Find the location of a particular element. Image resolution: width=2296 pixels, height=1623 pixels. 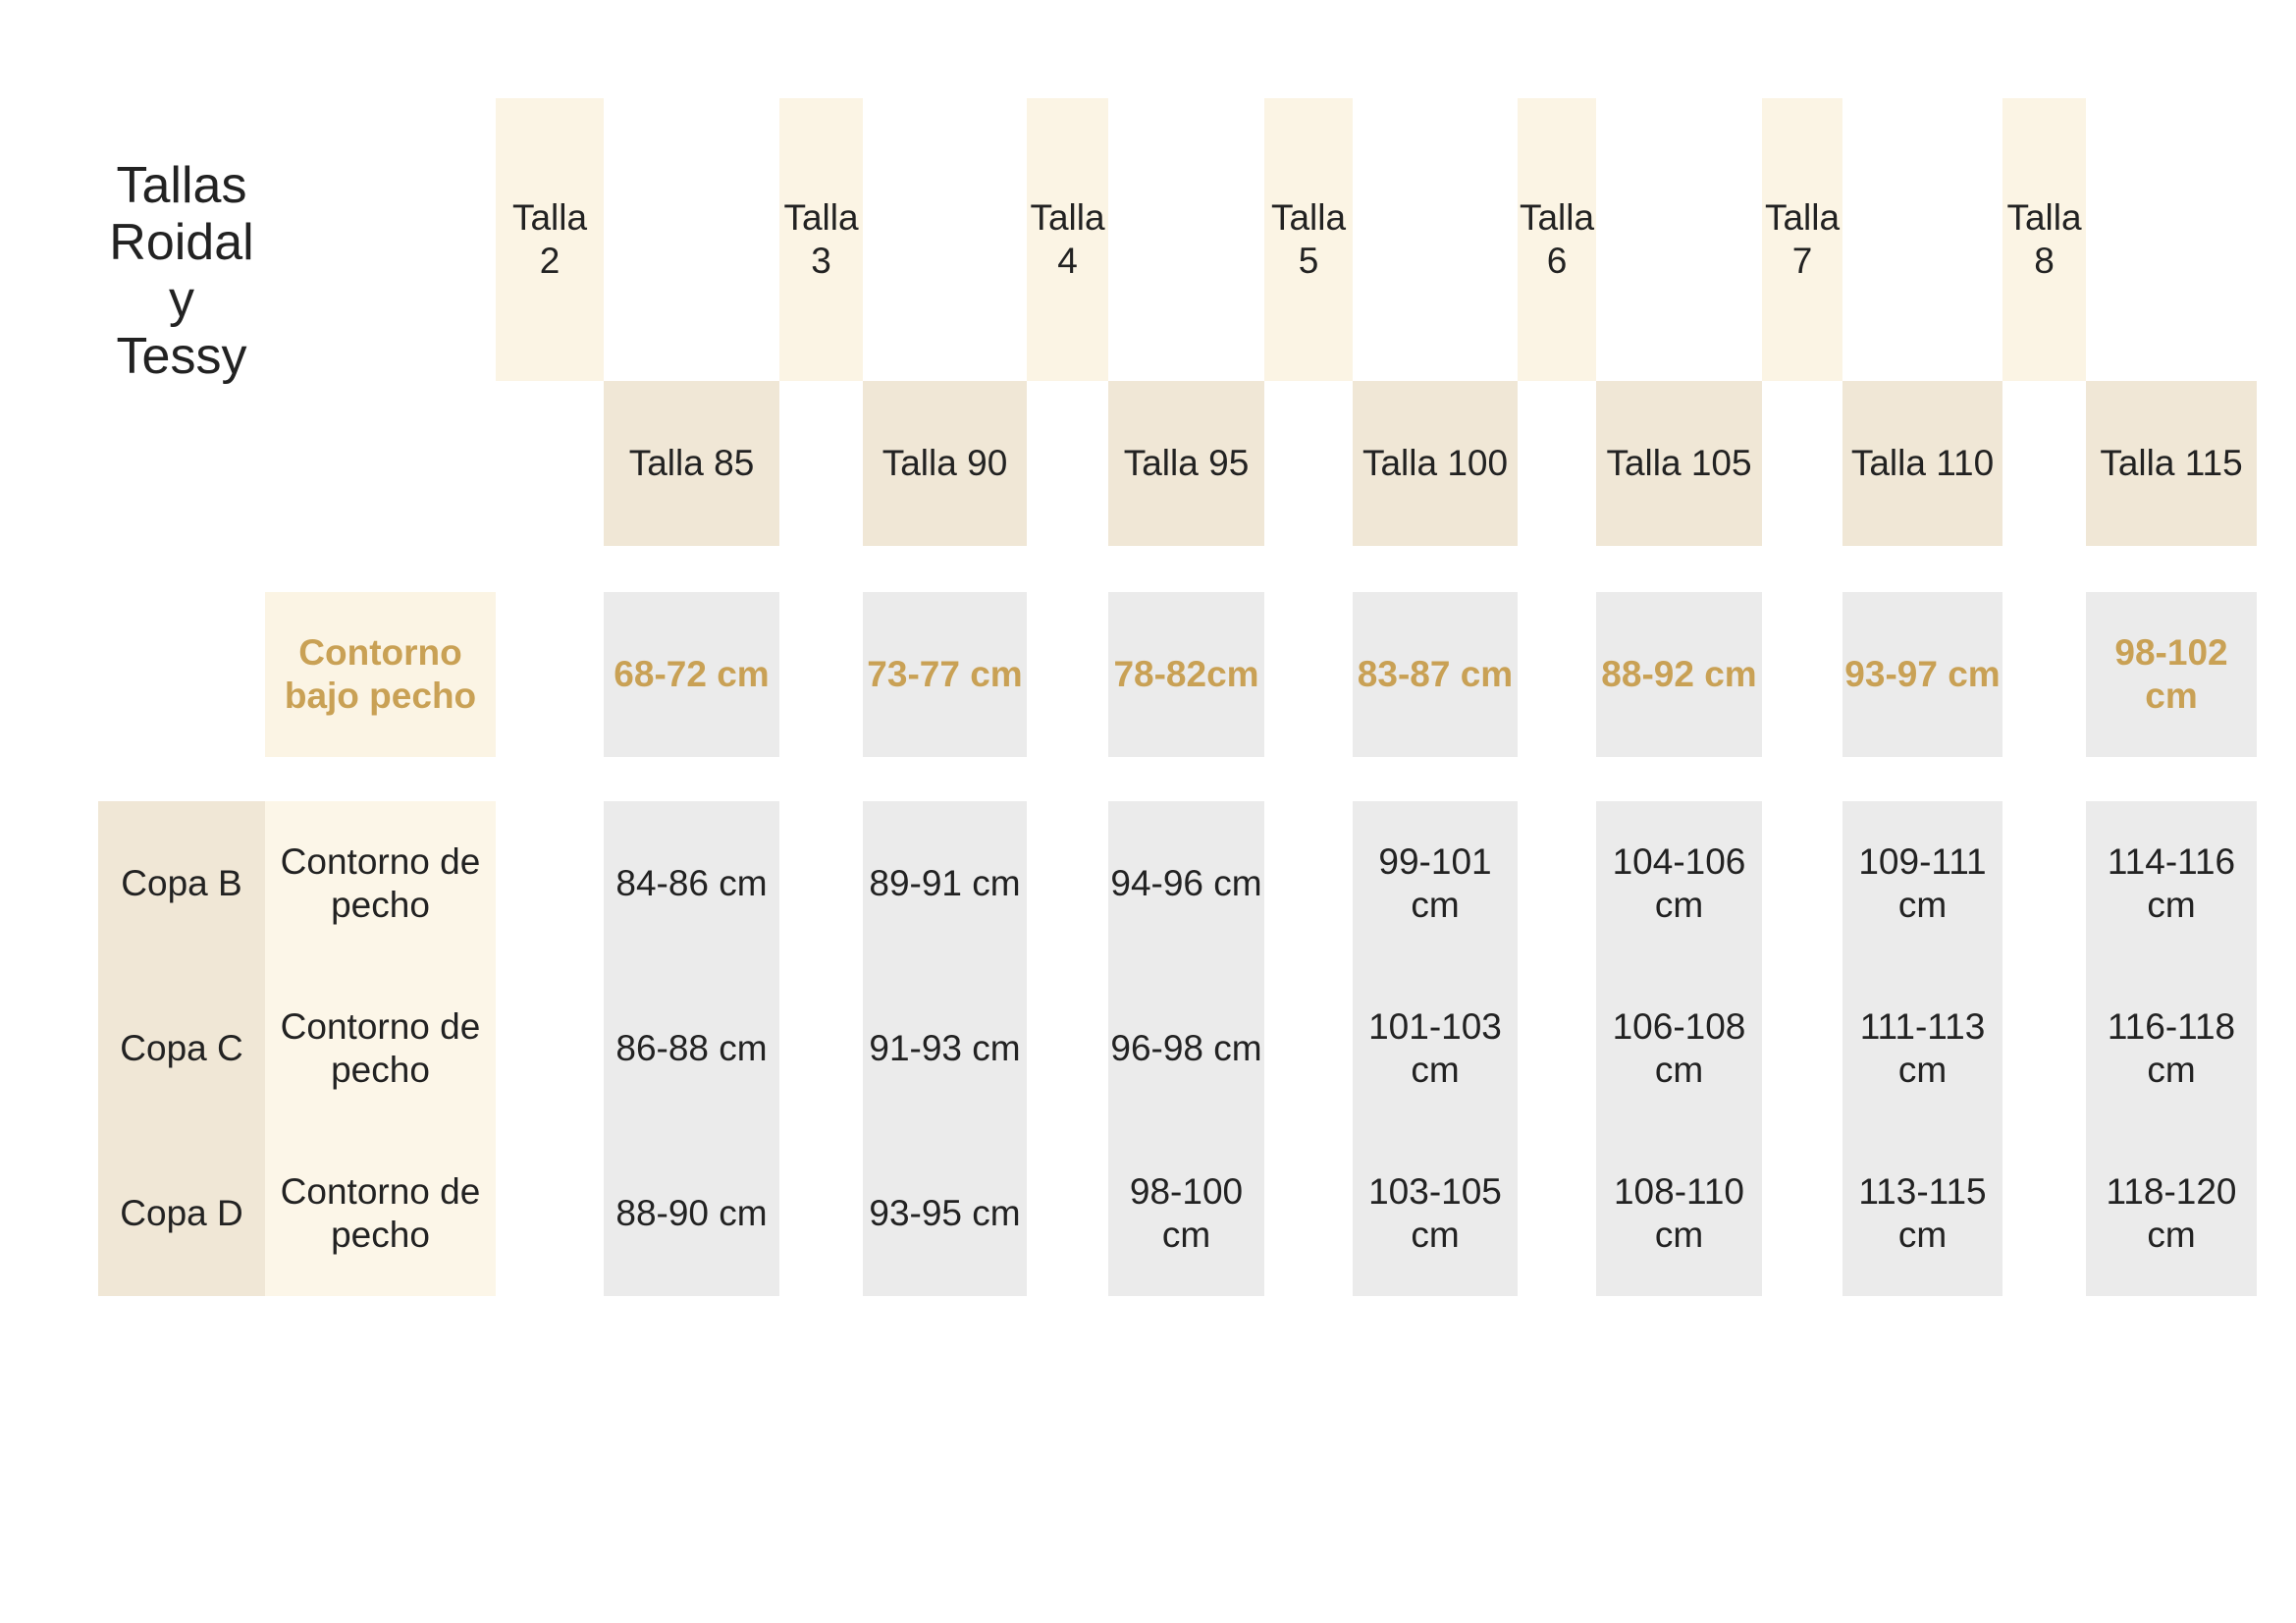

bust-value: 106-108 cm is located at coordinates (1679, 1048).